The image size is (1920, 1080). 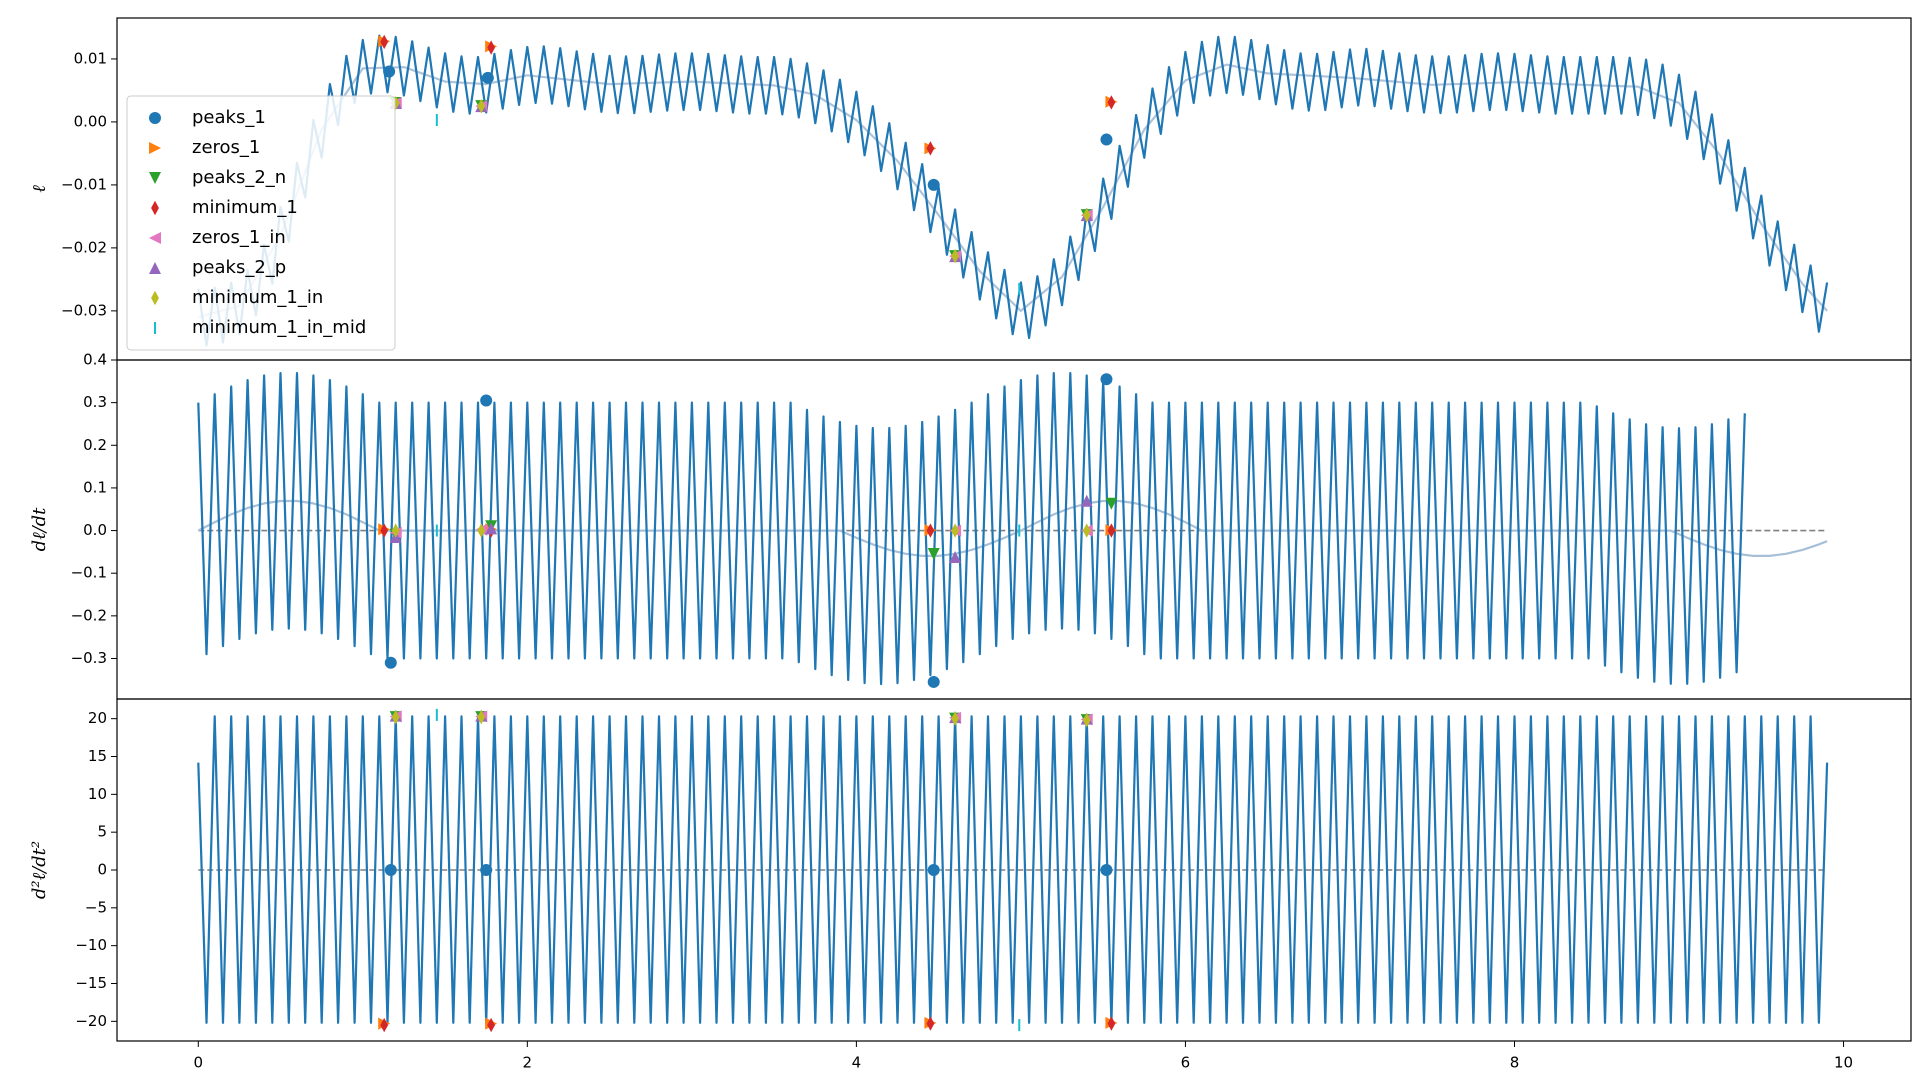 I want to click on y-tick-label: −0.1, so click(x=89, y=573).